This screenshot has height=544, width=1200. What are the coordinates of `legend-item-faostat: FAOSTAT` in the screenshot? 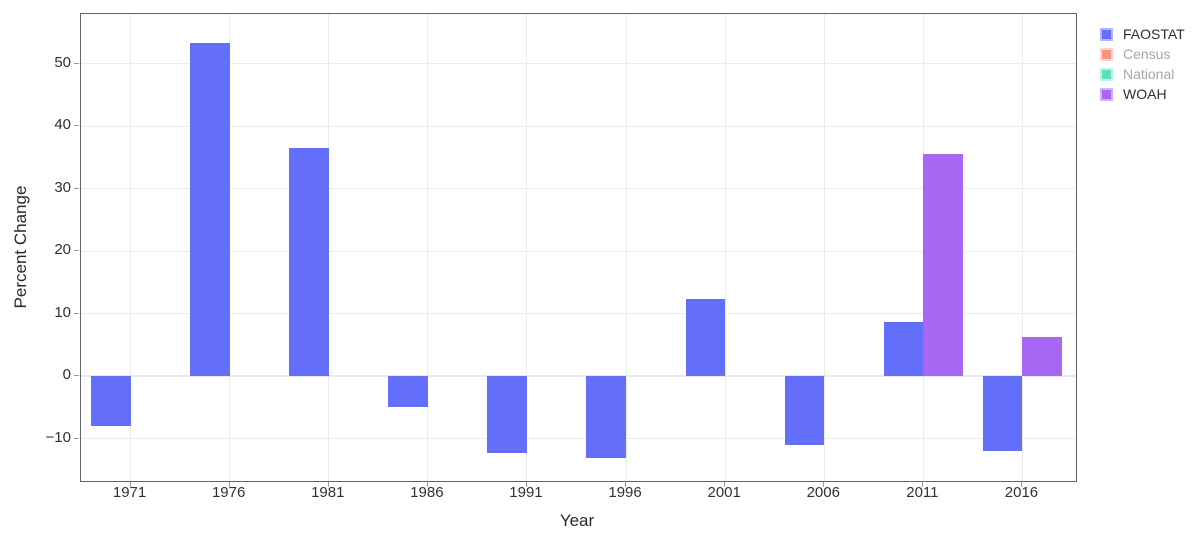 It's located at (1142, 34).